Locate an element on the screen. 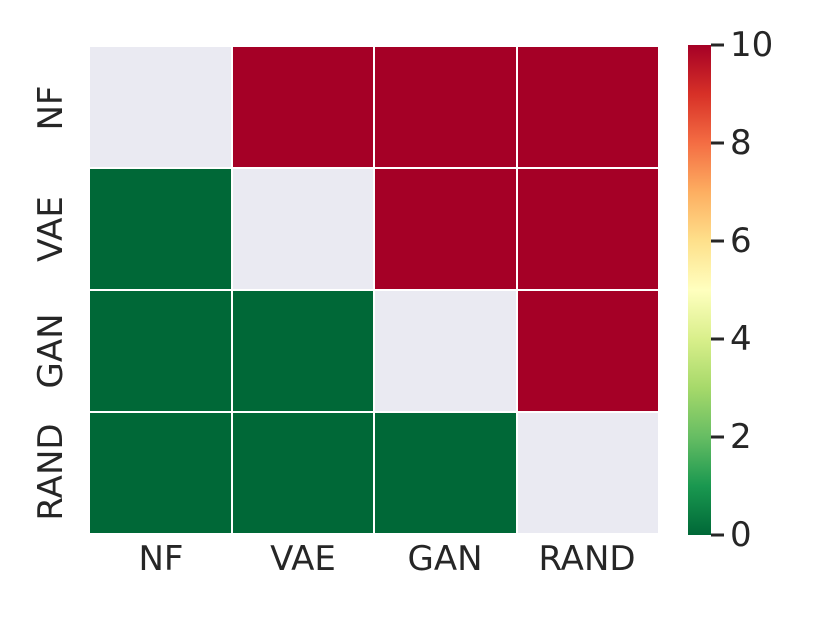 Image resolution: width=830 pixels, height=623 pixels. heatmap-cell-VAE-VAE is located at coordinates (302, 229).